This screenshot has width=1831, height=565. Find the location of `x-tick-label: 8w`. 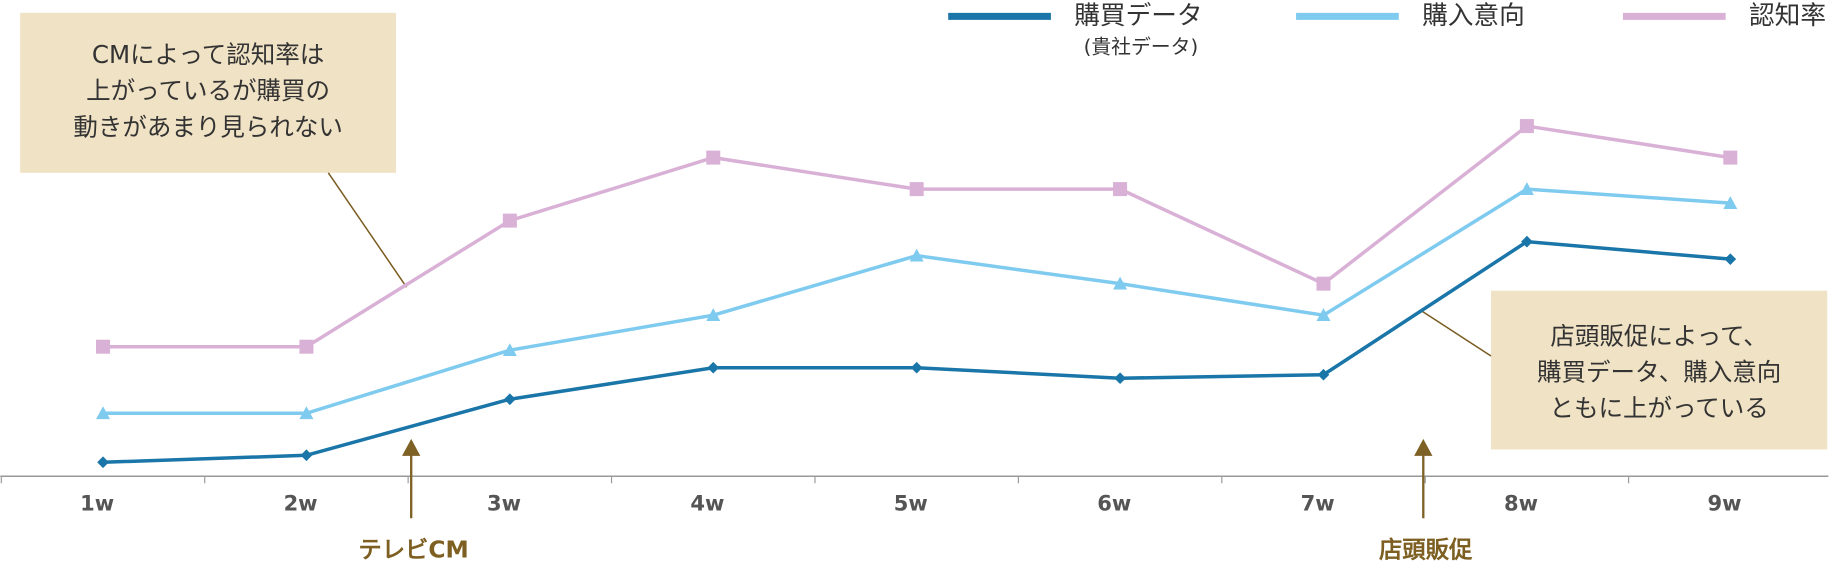

x-tick-label: 8w is located at coordinates (1521, 502).